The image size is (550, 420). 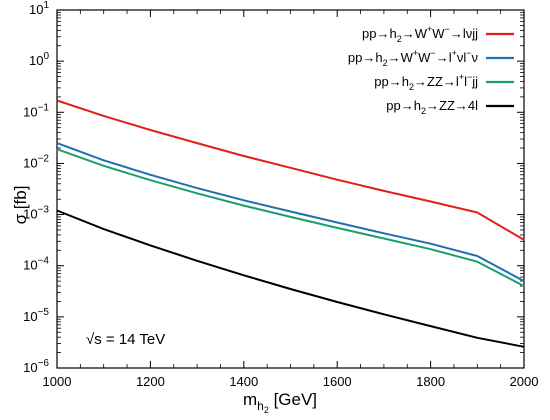 I want to click on y-axis-title: σ [fb], so click(x=20, y=205).